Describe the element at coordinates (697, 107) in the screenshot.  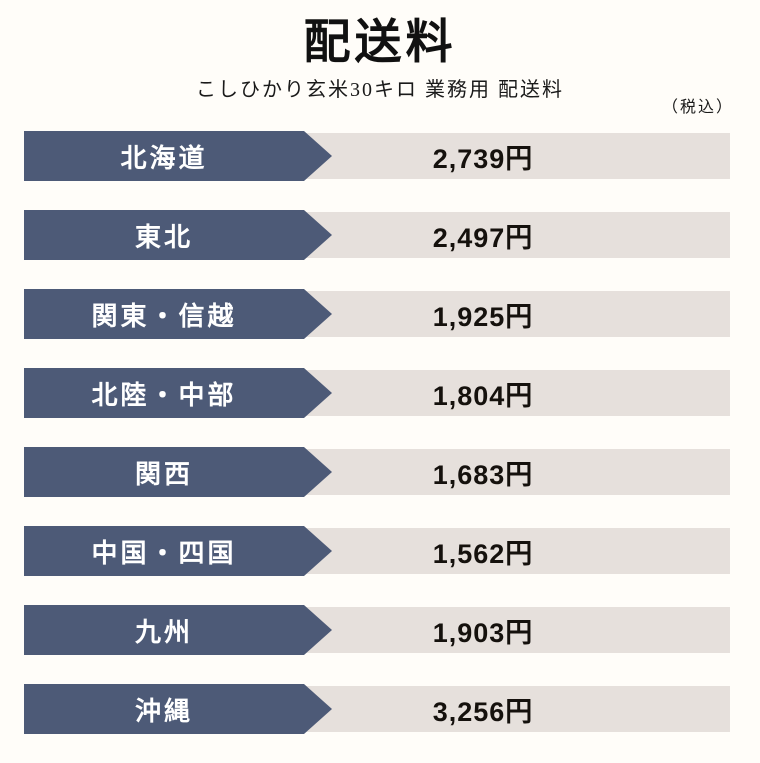
I see `tax-included-note: （税込）` at that location.